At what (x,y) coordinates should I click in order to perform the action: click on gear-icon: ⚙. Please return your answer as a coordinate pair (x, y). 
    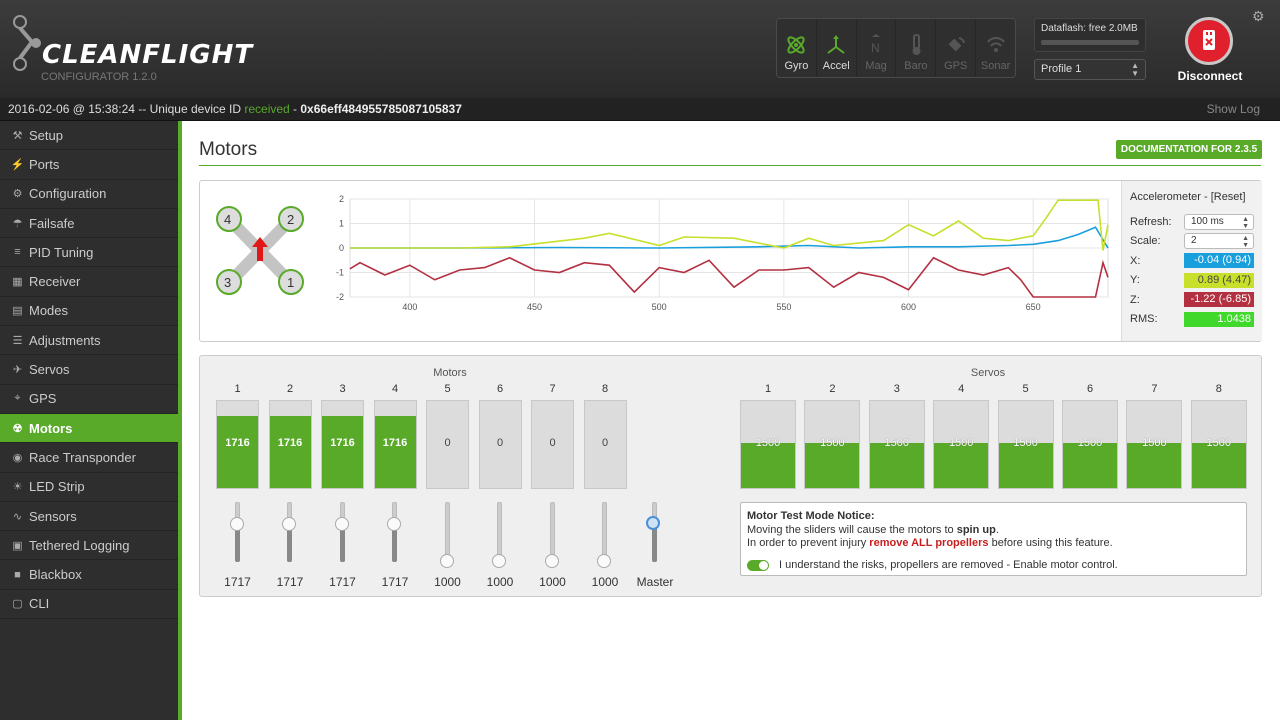
    Looking at the image, I should click on (17, 194).